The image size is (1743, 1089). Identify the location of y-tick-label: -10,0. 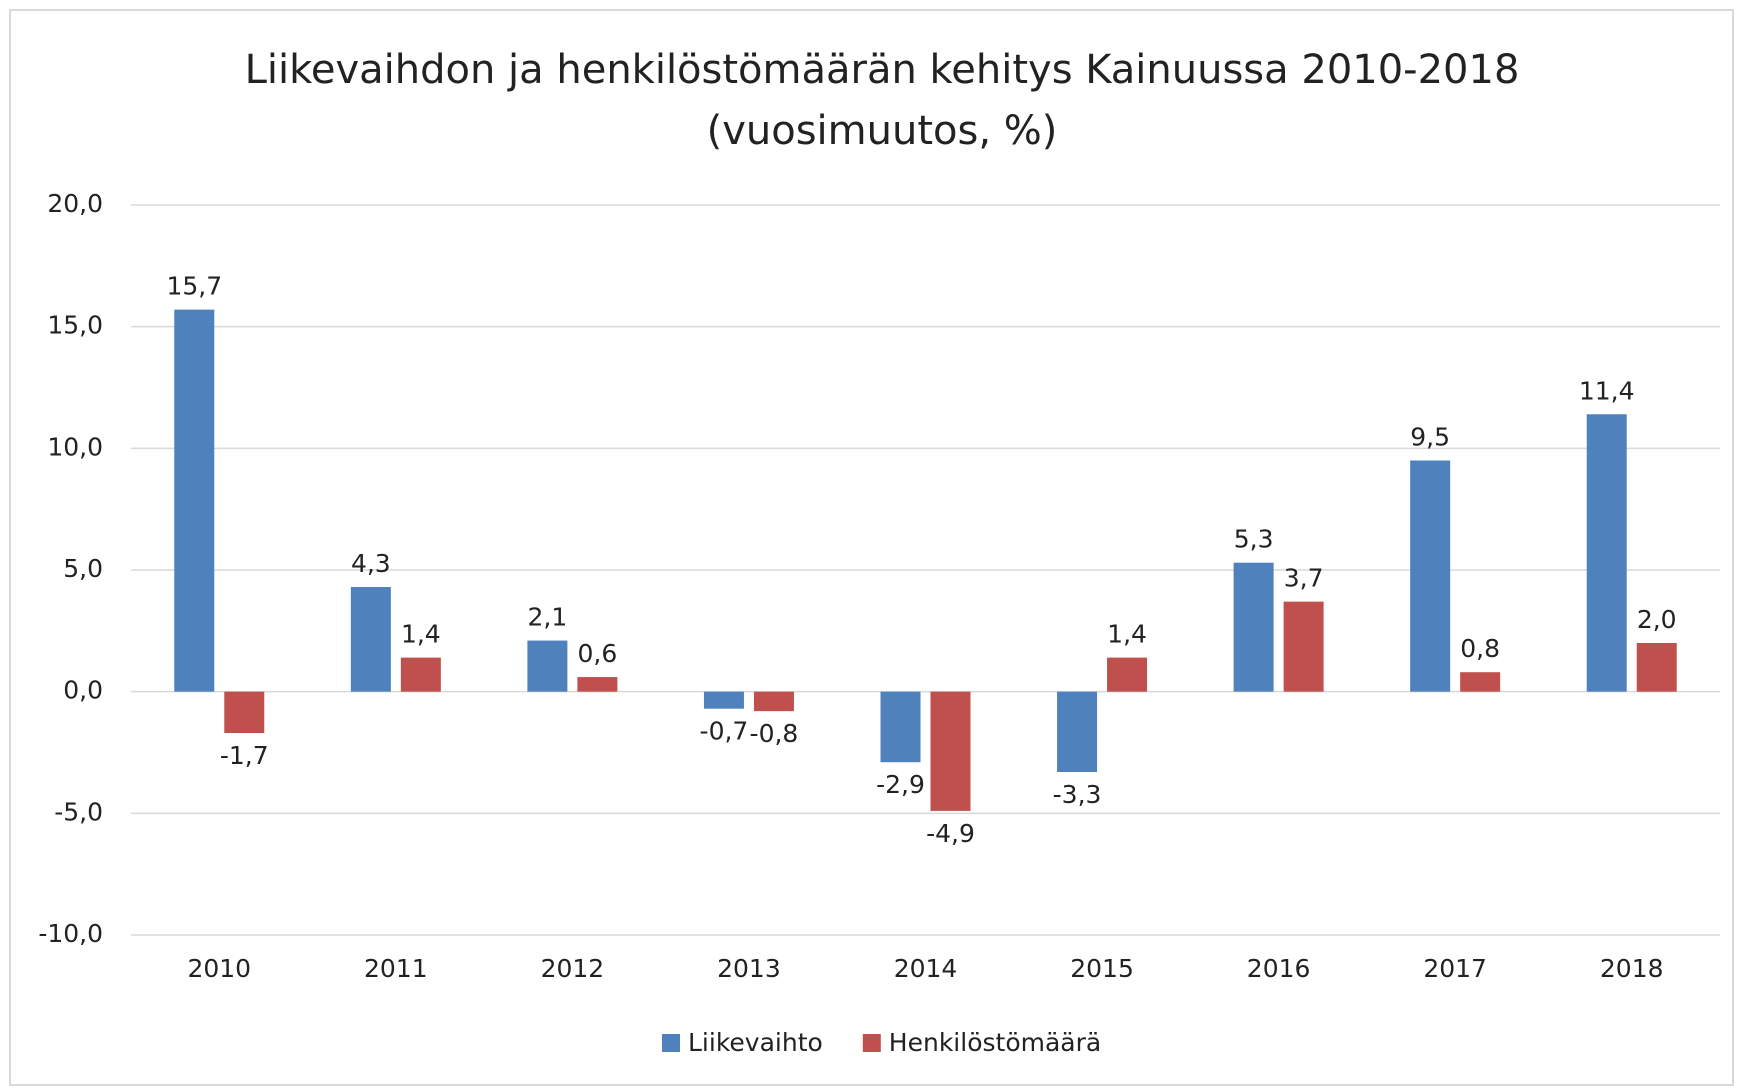
(70, 933).